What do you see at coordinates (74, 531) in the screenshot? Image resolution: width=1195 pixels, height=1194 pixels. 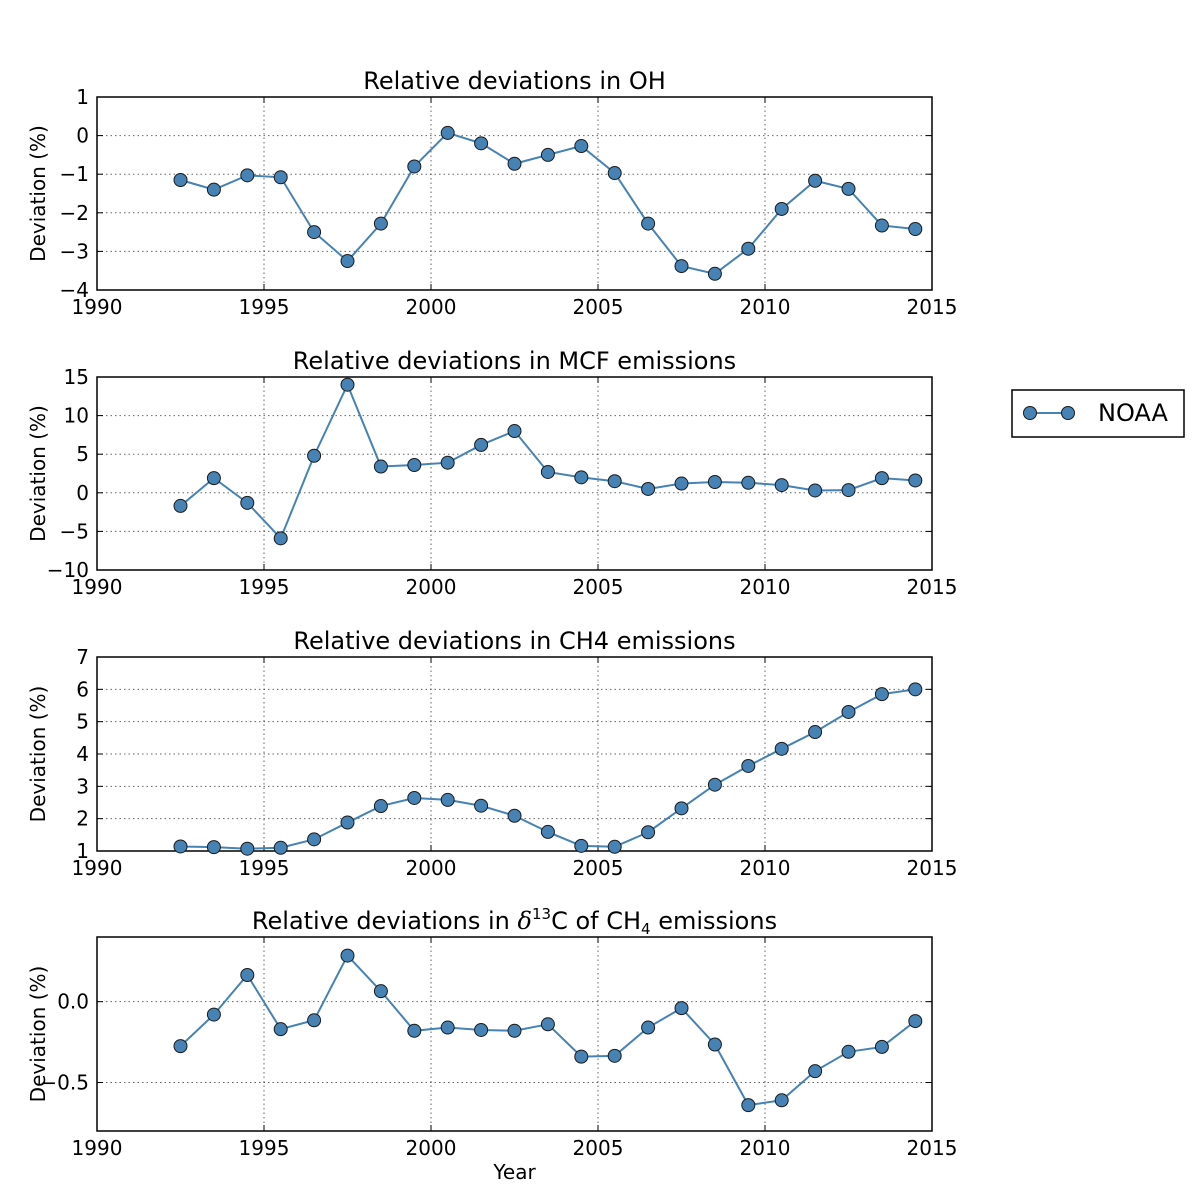 I see `y-tick-label: −5` at bounding box center [74, 531].